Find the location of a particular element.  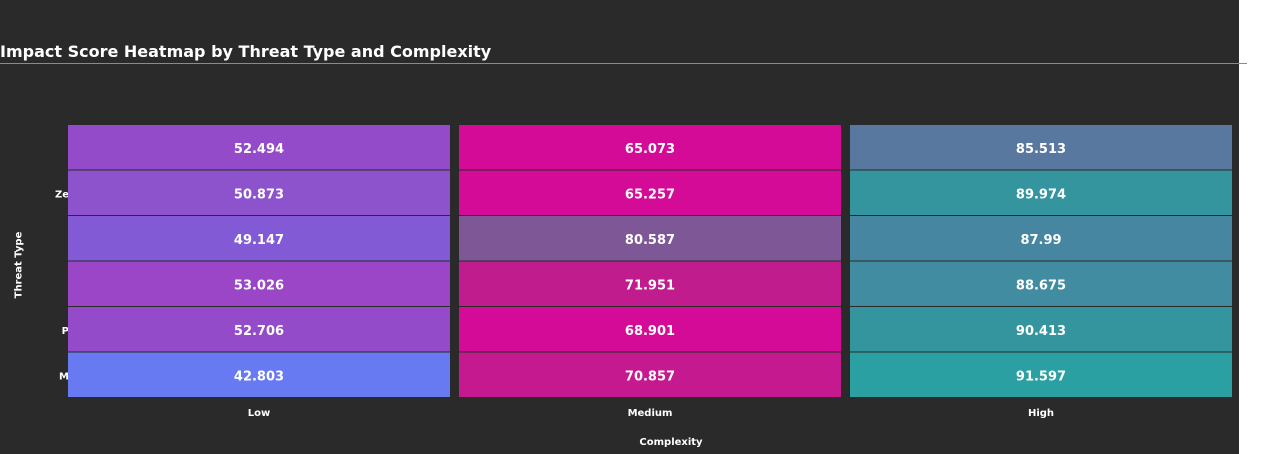

cell-value-label: 49.147 is located at coordinates (259, 240).